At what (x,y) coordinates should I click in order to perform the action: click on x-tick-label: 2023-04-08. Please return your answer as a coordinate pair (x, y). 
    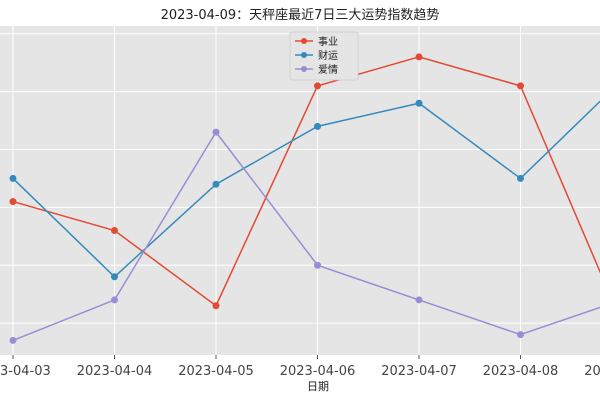
    Looking at the image, I should click on (521, 371).